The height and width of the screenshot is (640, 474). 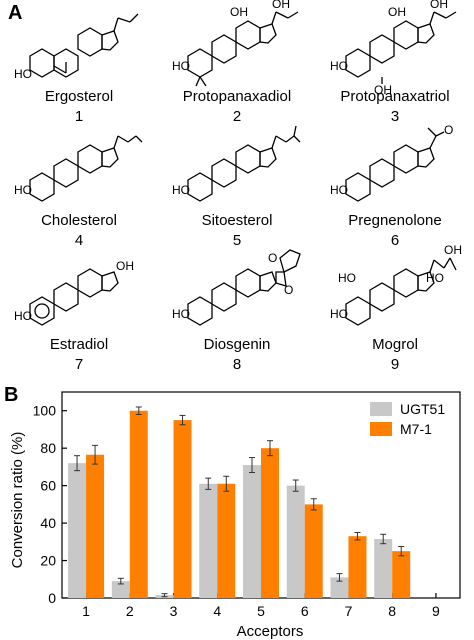 I want to click on compound-protopanaxadiol: HO OH OH Protopanaxadiol 2, so click(x=237, y=64).